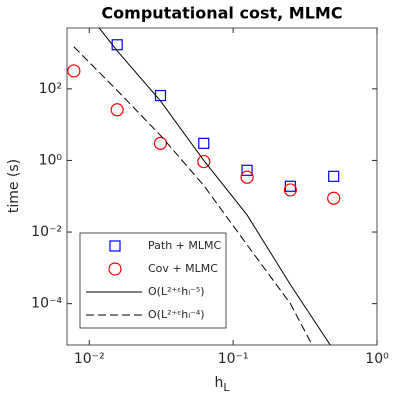 Image resolution: width=407 pixels, height=407 pixels. What do you see at coordinates (184, 245) in the screenshot?
I see `legend-label: Path + MLMC` at bounding box center [184, 245].